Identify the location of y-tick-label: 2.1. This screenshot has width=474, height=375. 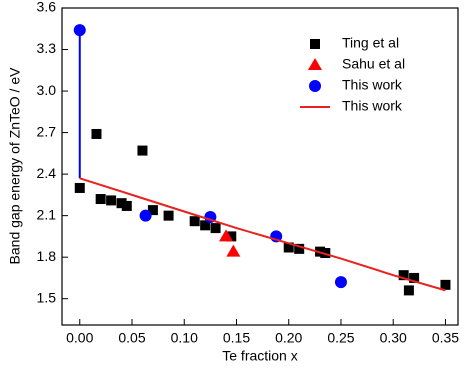
(47, 214).